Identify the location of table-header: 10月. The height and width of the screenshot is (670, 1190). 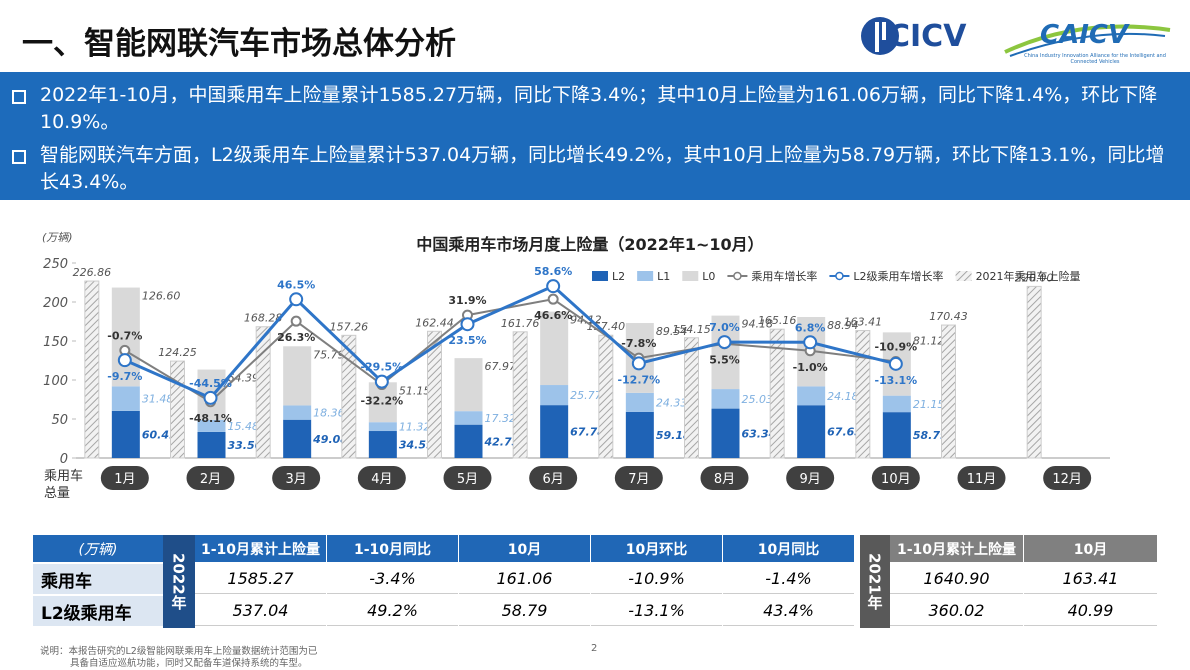
(524, 548).